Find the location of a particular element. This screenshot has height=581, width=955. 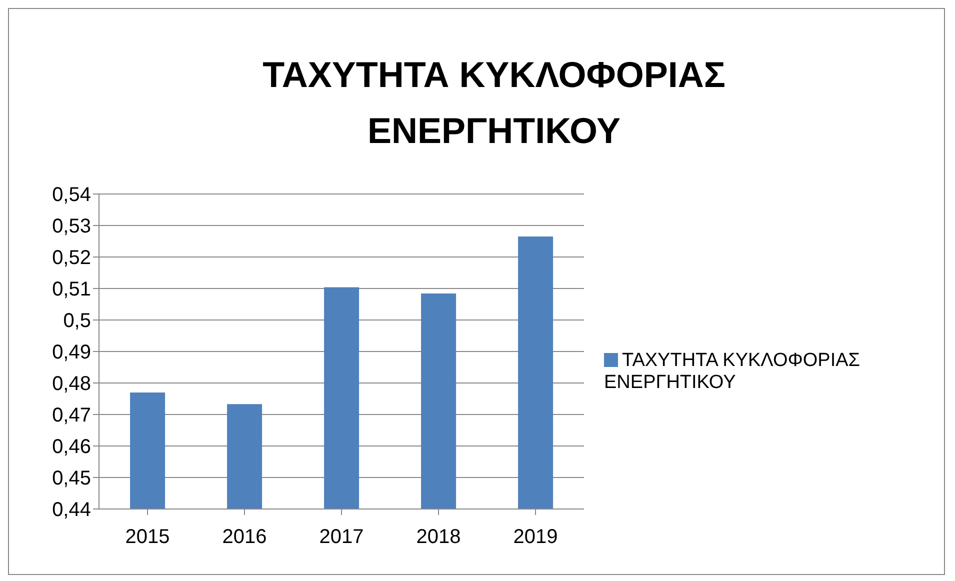

y-tick-label: 0,46 is located at coordinates (71, 447).